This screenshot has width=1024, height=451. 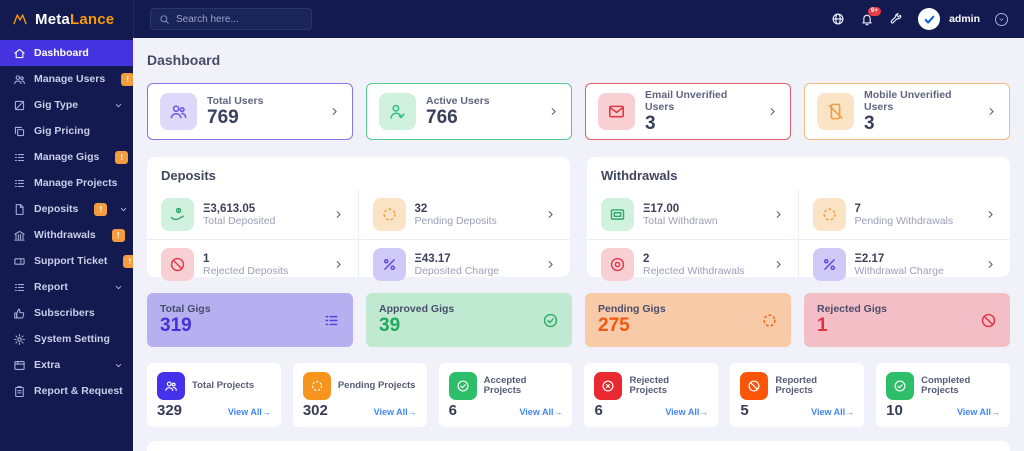 What do you see at coordinates (66, 391) in the screenshot?
I see `sidebar-item-report-request: Report & Request` at bounding box center [66, 391].